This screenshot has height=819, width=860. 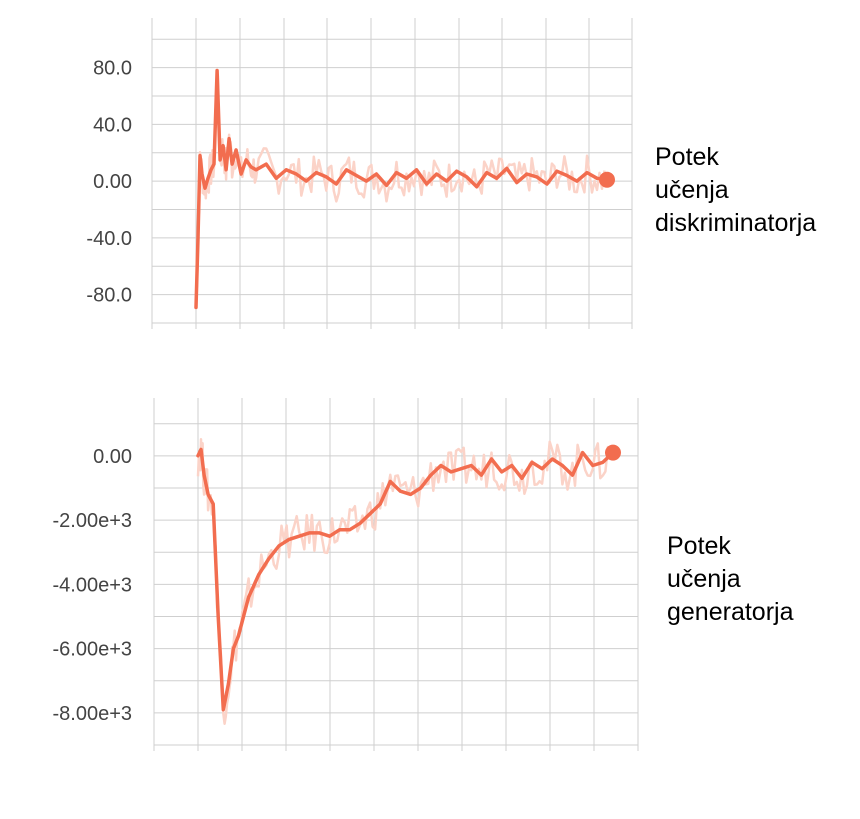 I want to click on y-tick-label: -80.0, so click(x=109, y=296).